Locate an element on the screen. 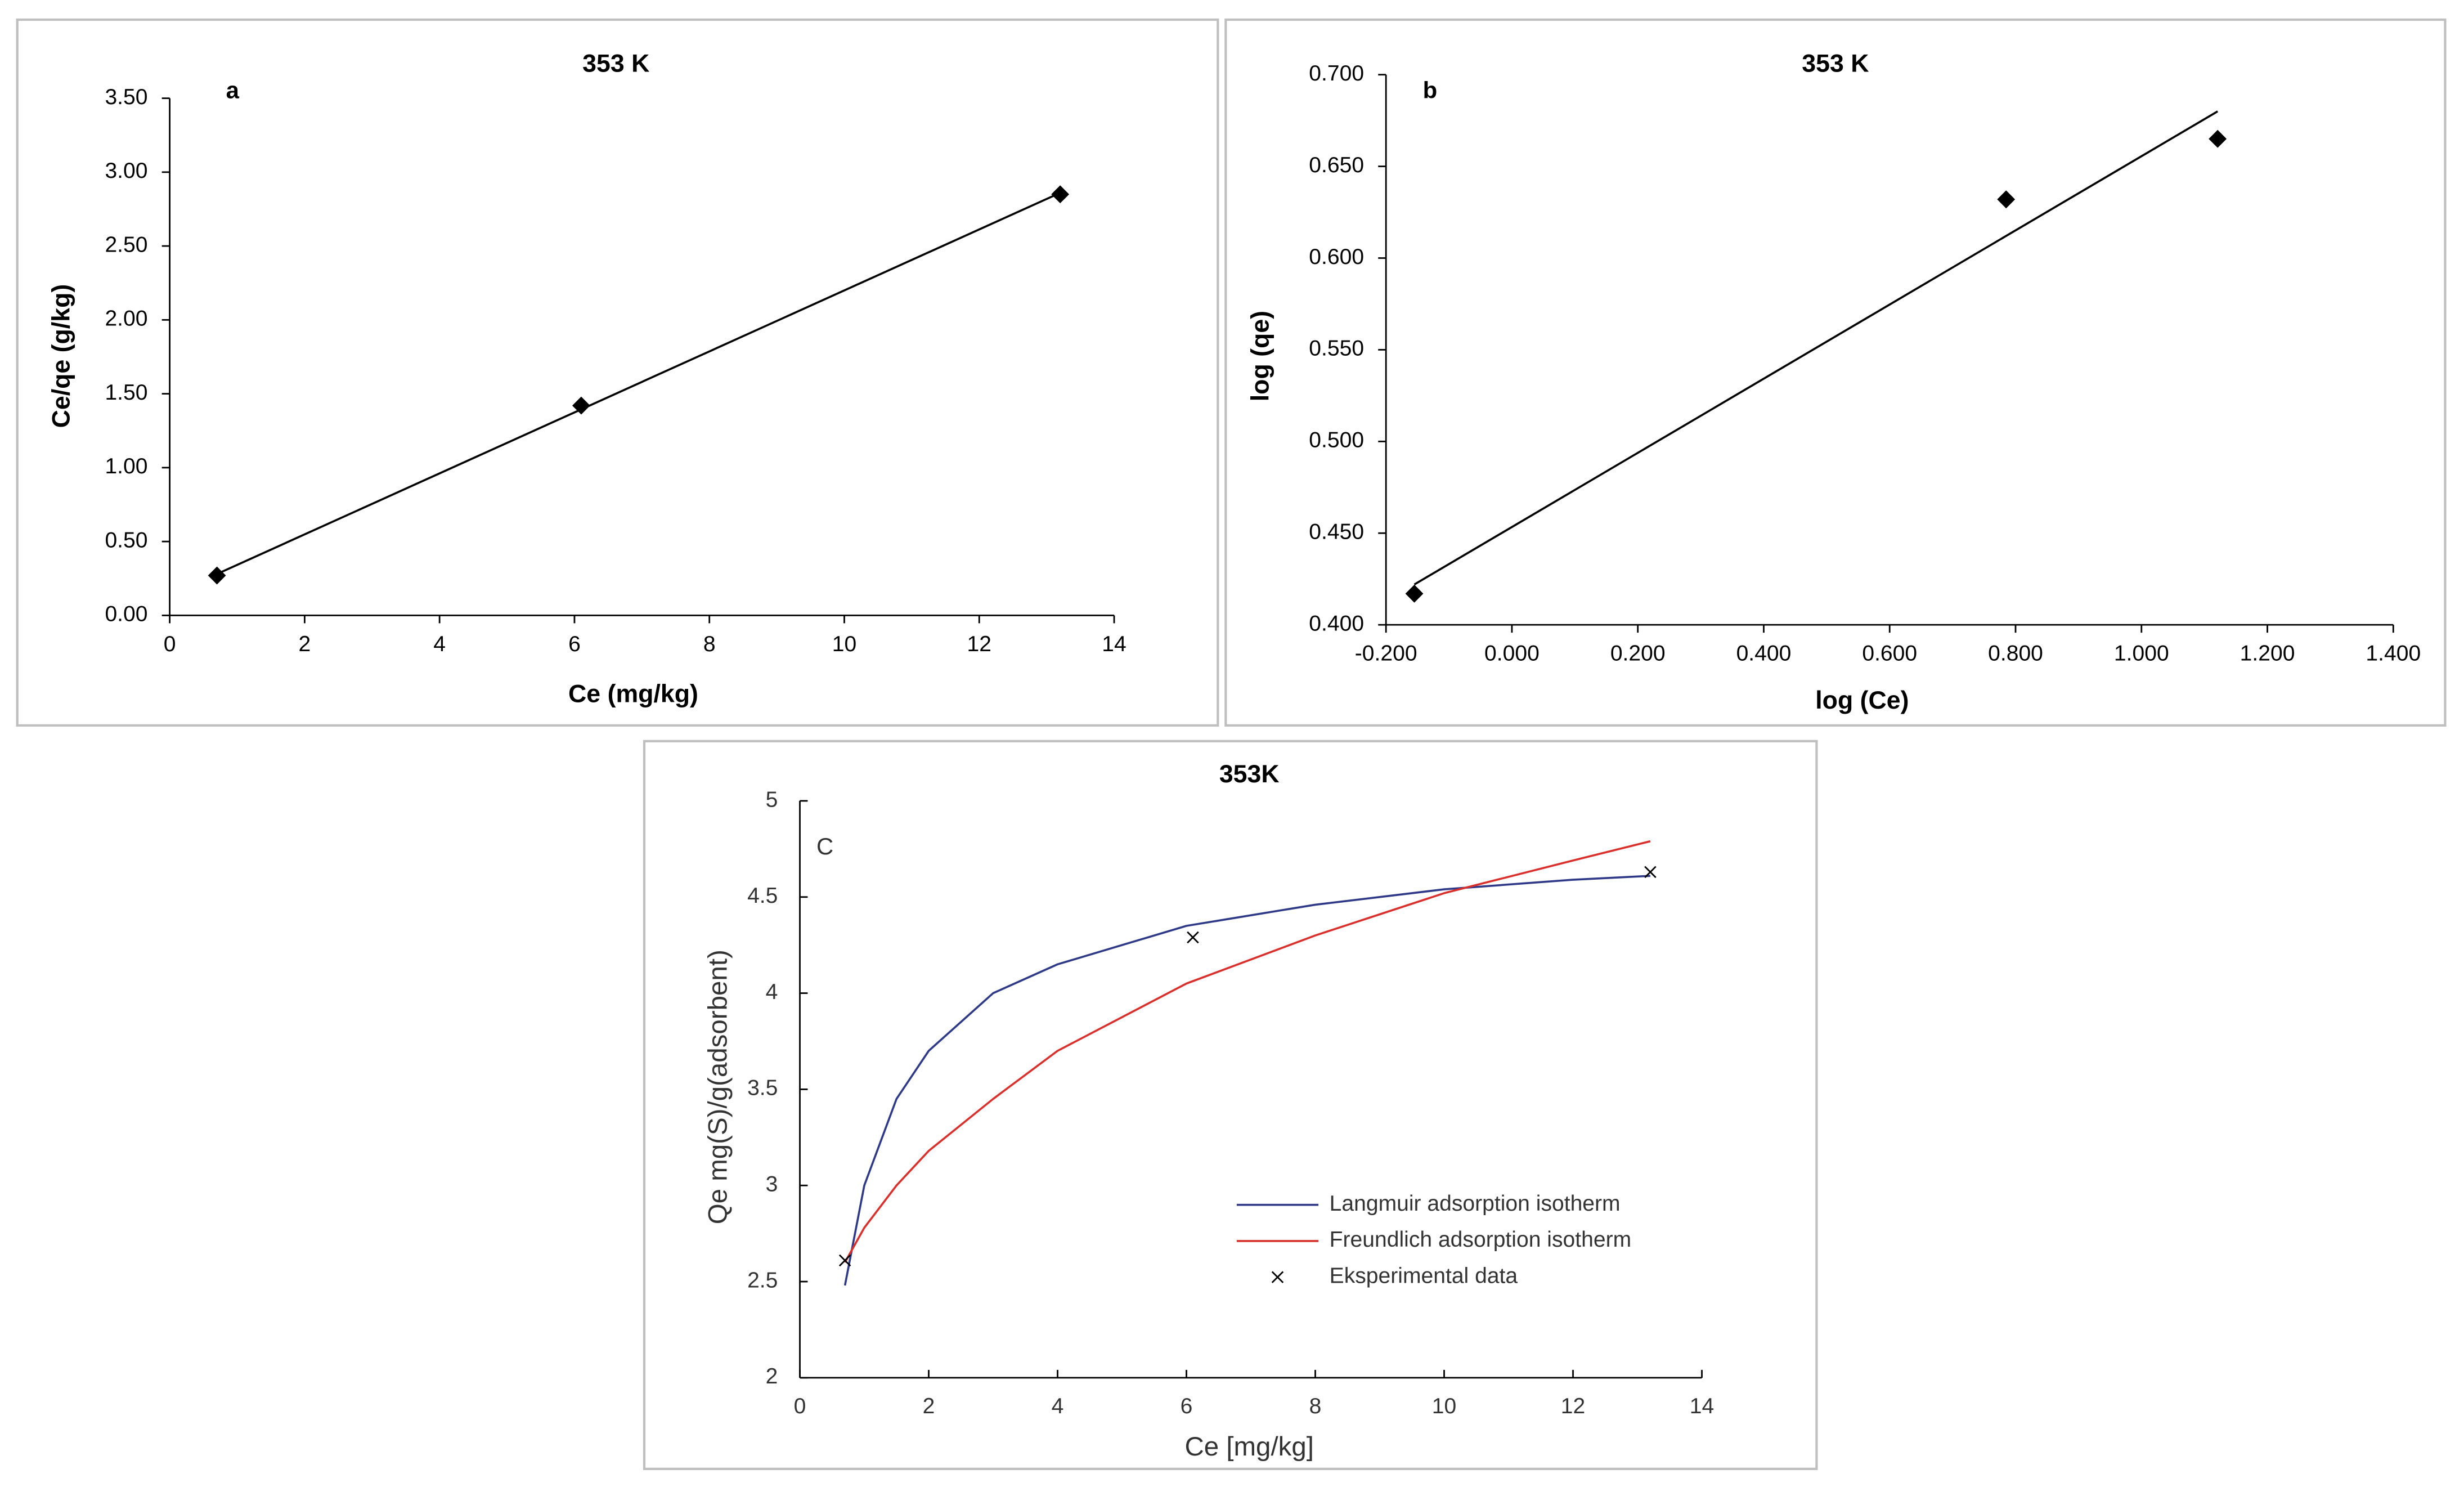 This screenshot has width=2464, height=1487. y-tick-label: 4 is located at coordinates (772, 992).